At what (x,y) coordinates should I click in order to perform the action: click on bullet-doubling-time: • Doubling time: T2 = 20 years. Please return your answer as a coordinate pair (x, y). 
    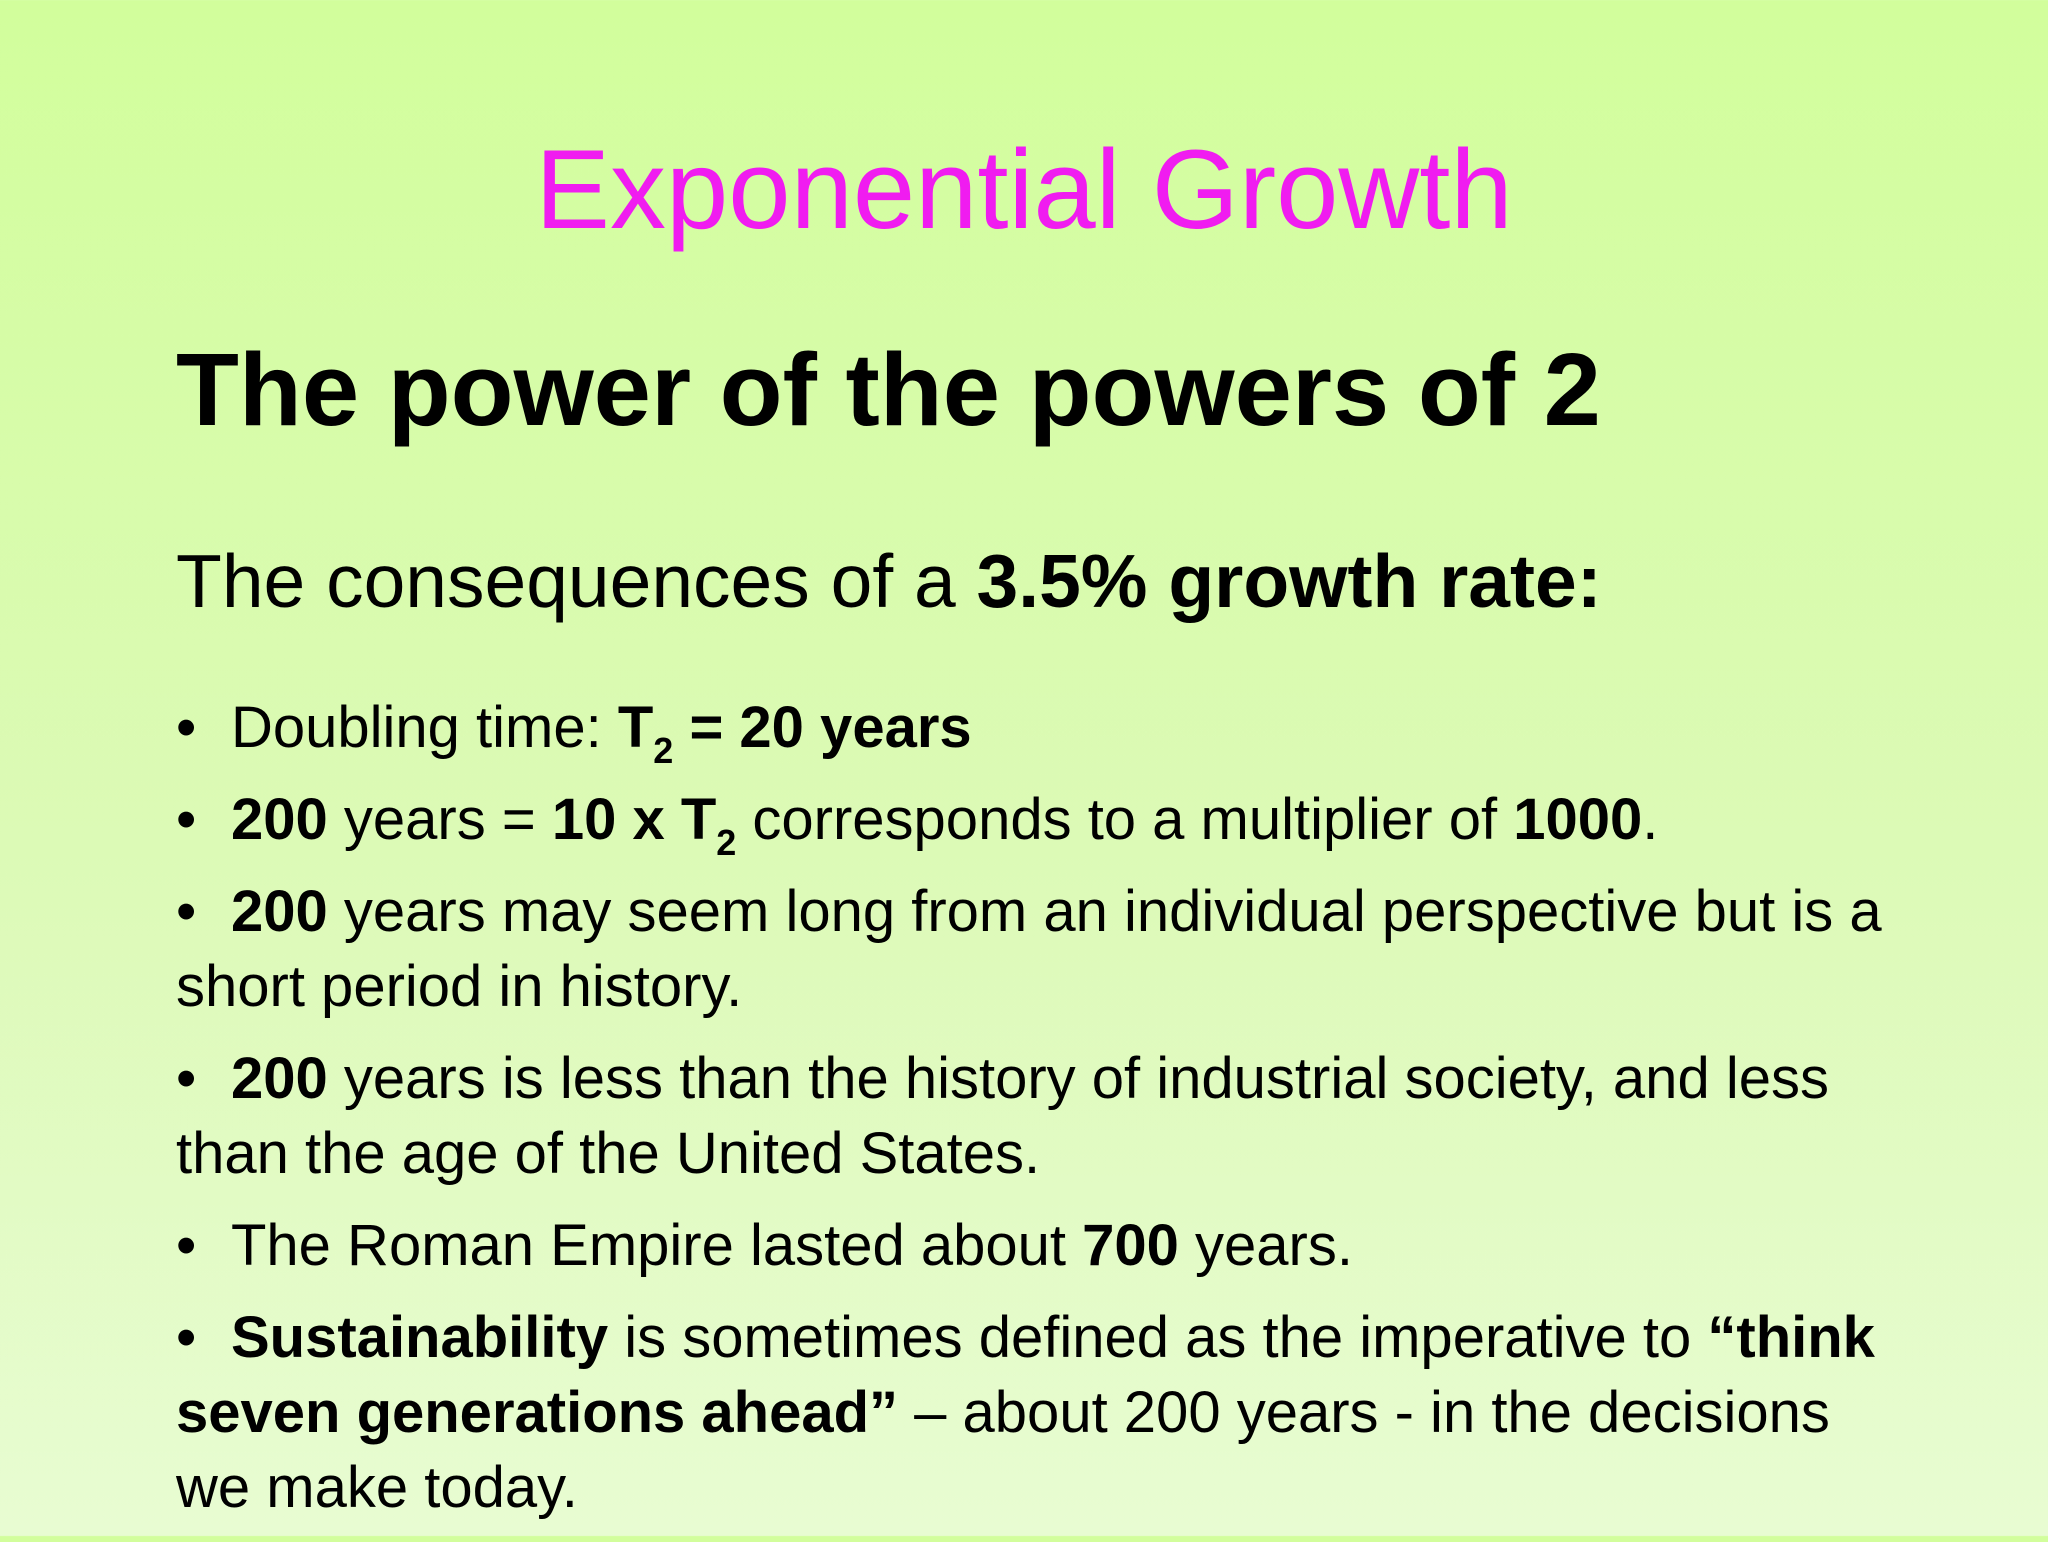
    Looking at the image, I should click on (1036, 729).